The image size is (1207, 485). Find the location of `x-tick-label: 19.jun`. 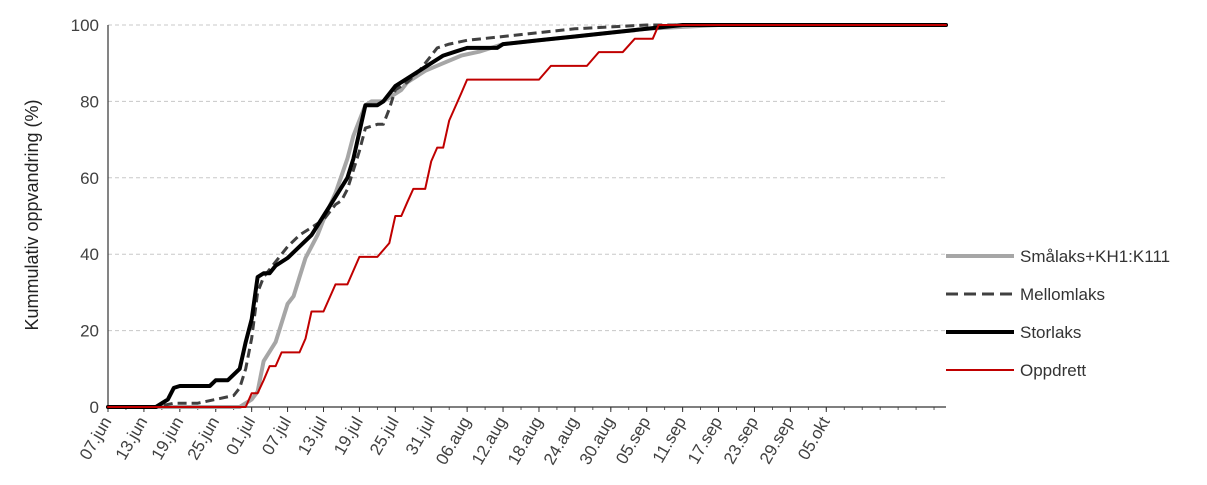

x-tick-label: 19.jun is located at coordinates (168, 439).